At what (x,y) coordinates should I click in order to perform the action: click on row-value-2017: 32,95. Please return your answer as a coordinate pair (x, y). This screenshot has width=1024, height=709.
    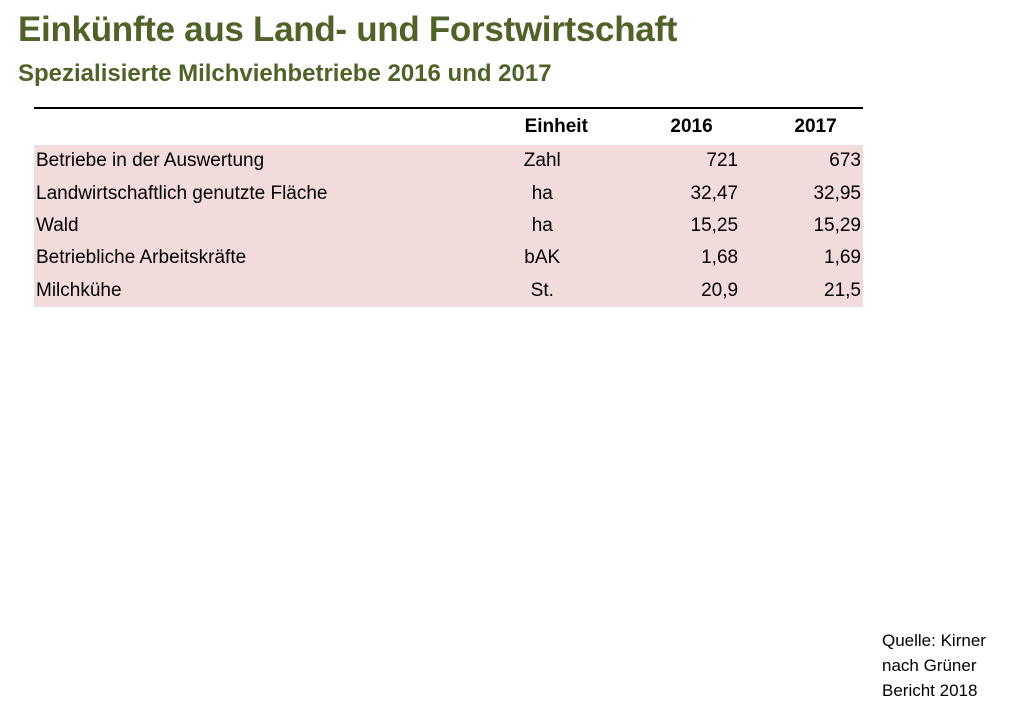
    Looking at the image, I should click on (801, 193).